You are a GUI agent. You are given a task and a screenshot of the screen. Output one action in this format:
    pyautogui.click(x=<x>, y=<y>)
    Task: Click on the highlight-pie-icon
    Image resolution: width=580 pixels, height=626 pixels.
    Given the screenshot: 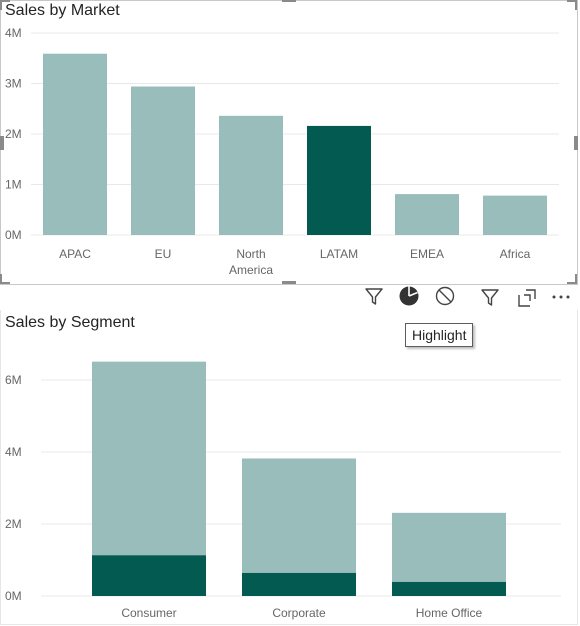 What is the action you would take?
    pyautogui.click(x=409, y=296)
    